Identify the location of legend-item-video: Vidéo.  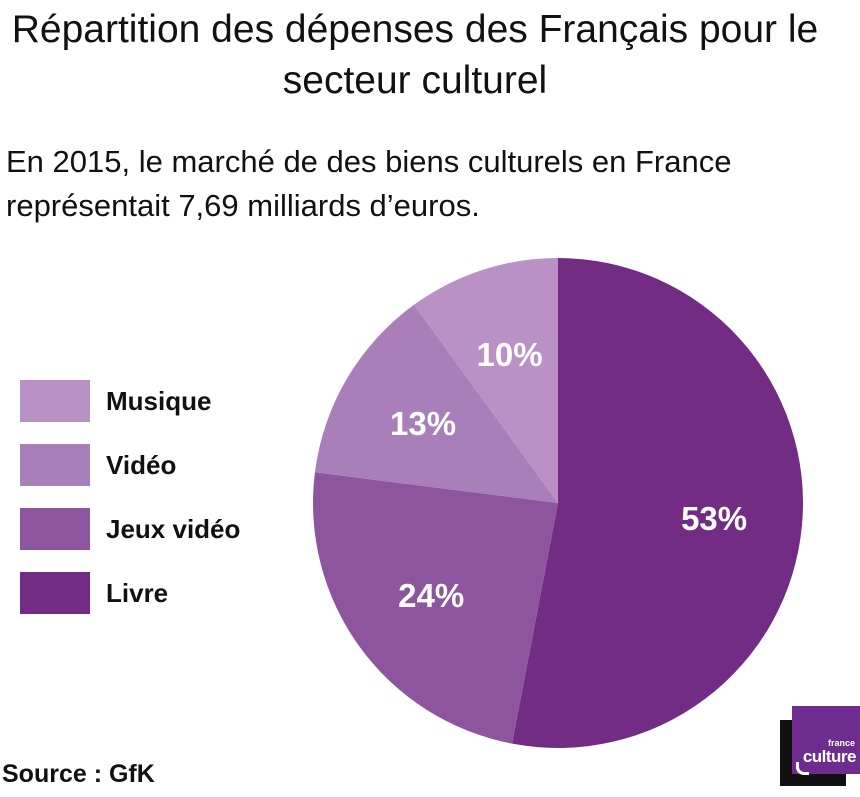
(130, 465).